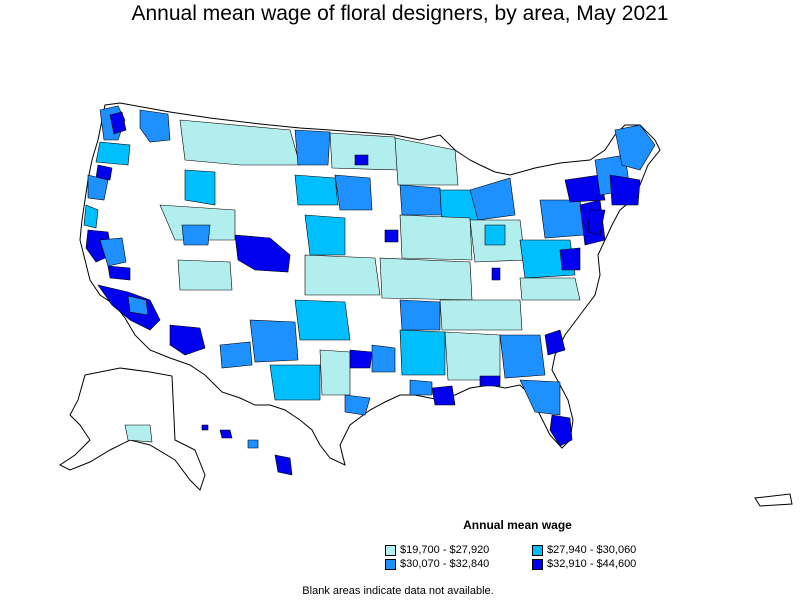  Describe the element at coordinates (445, 564) in the screenshot. I see `legend-label: $30,070 - $32,840` at that location.